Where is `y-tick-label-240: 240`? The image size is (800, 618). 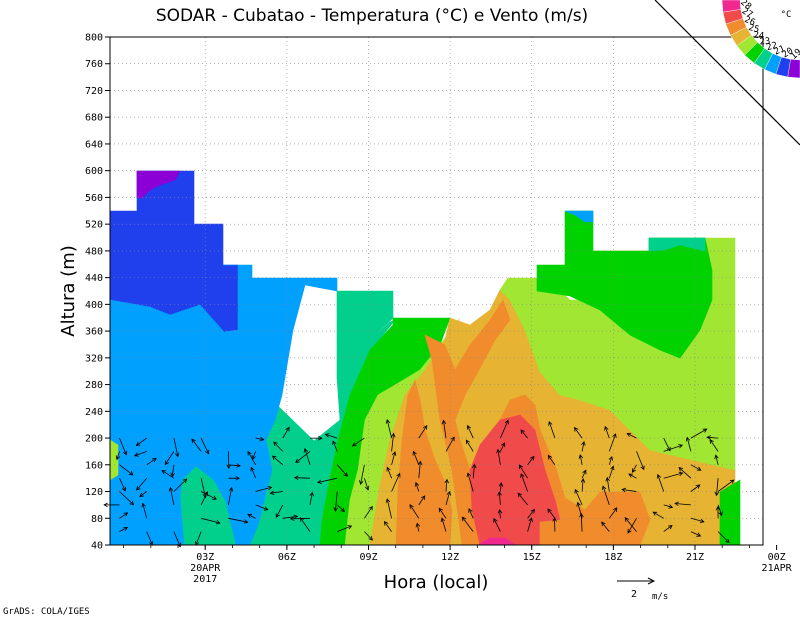 y-tick-label-240: 240 is located at coordinates (94, 412).